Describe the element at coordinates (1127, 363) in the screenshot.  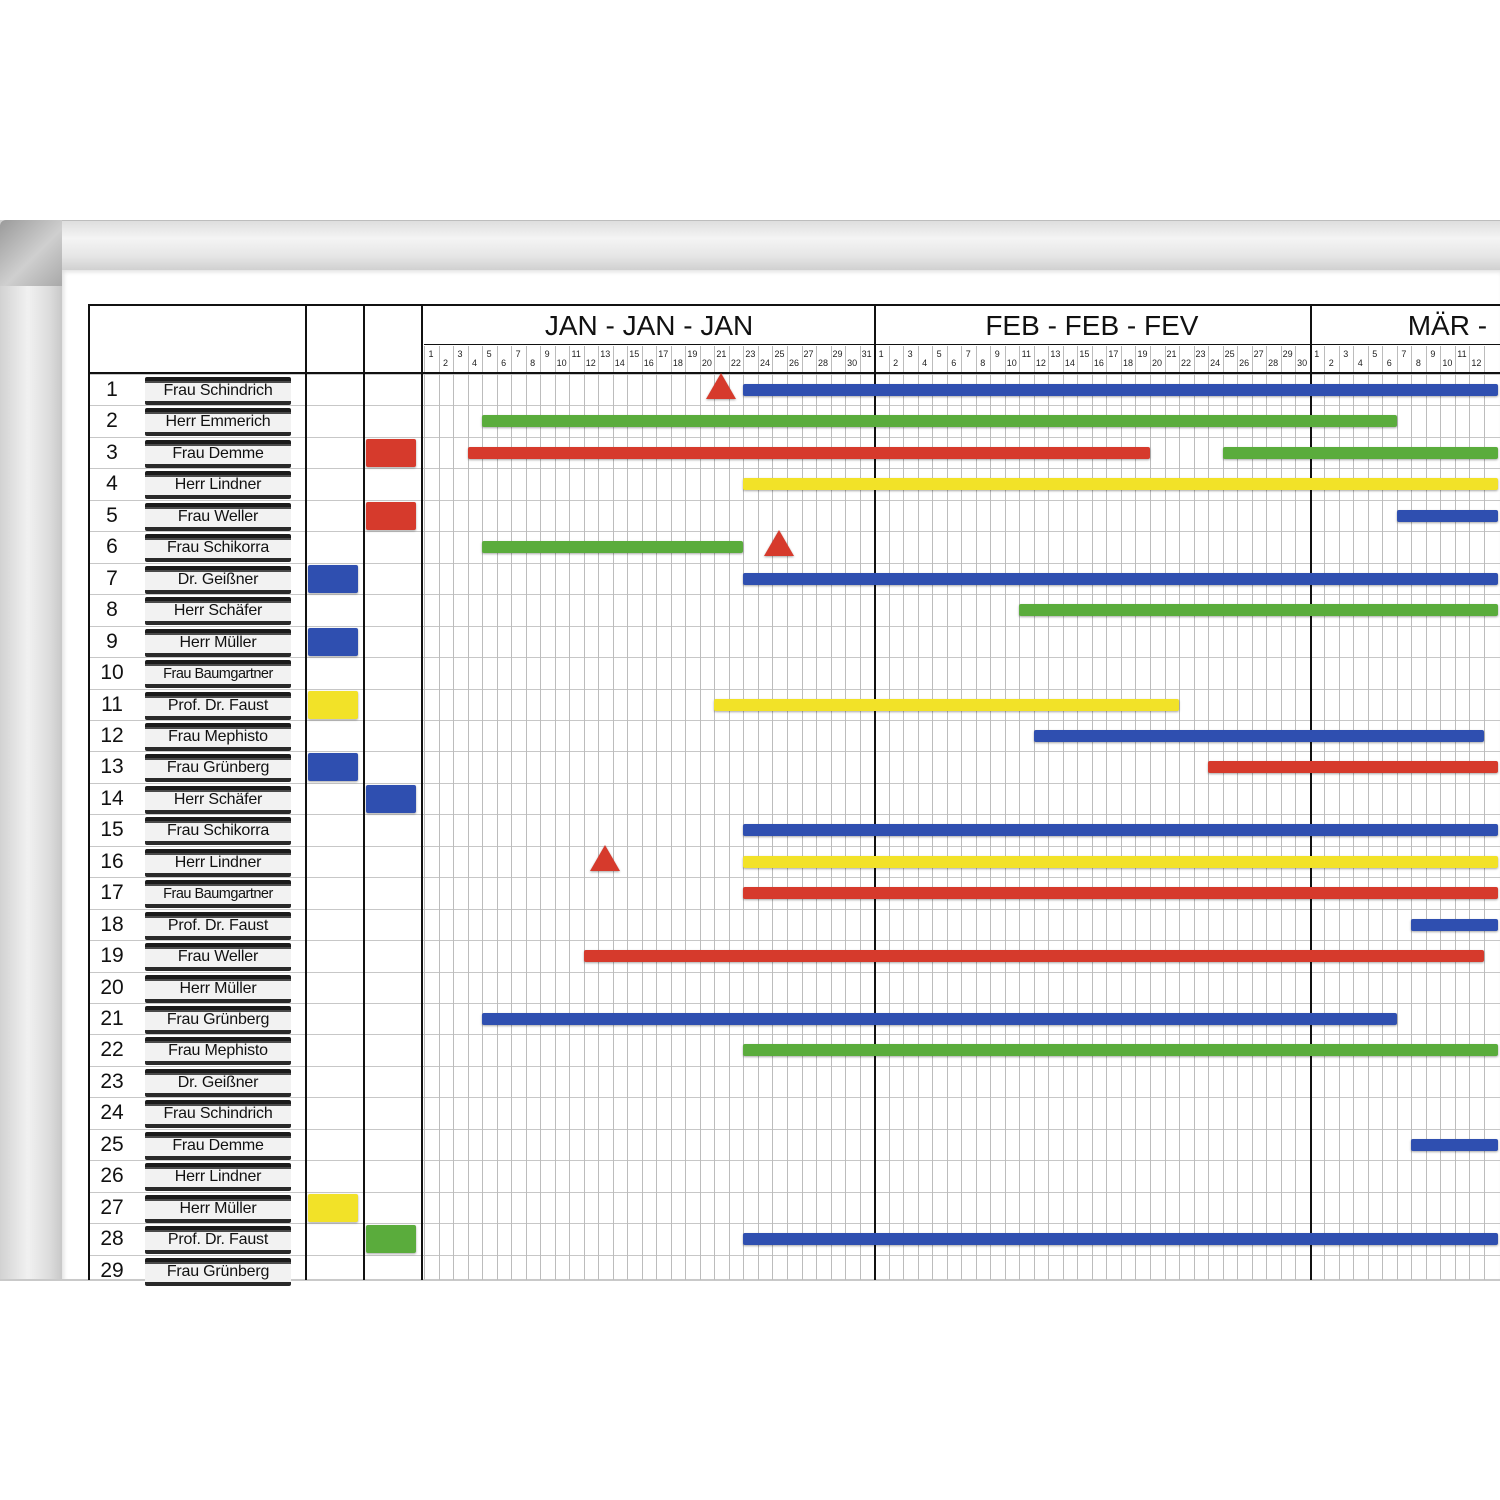
I see `day-number: 18` at that location.